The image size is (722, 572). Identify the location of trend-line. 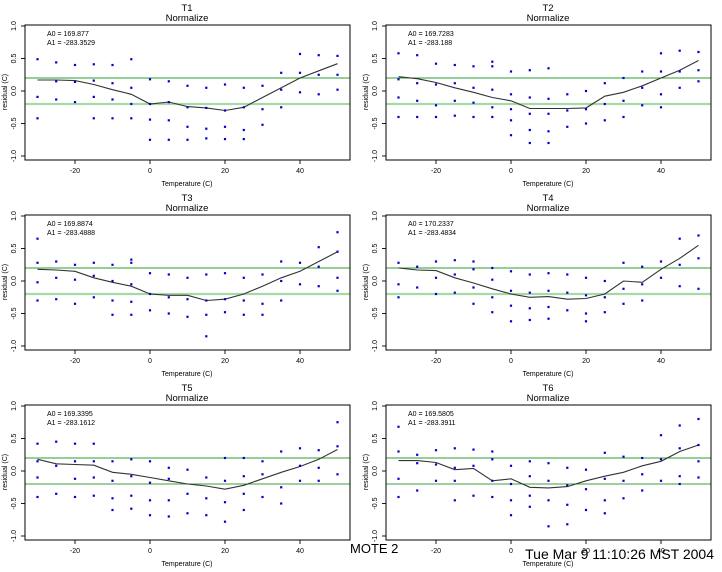
(548, 85).